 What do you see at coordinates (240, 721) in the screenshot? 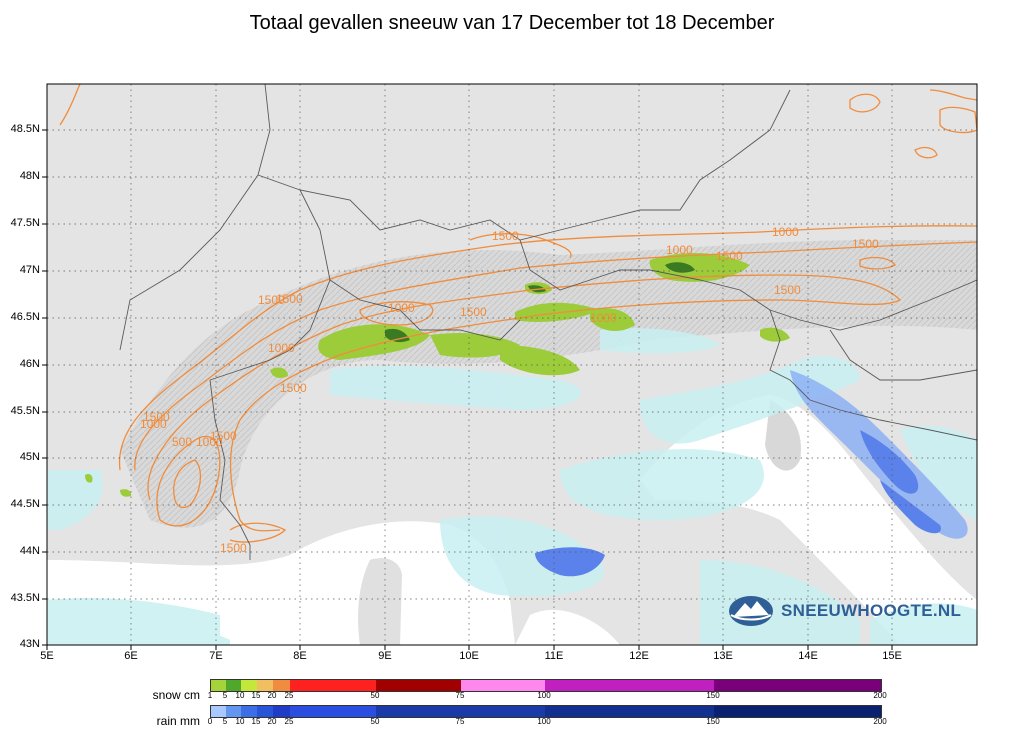
I see `rain-tick-label: 10` at bounding box center [240, 721].